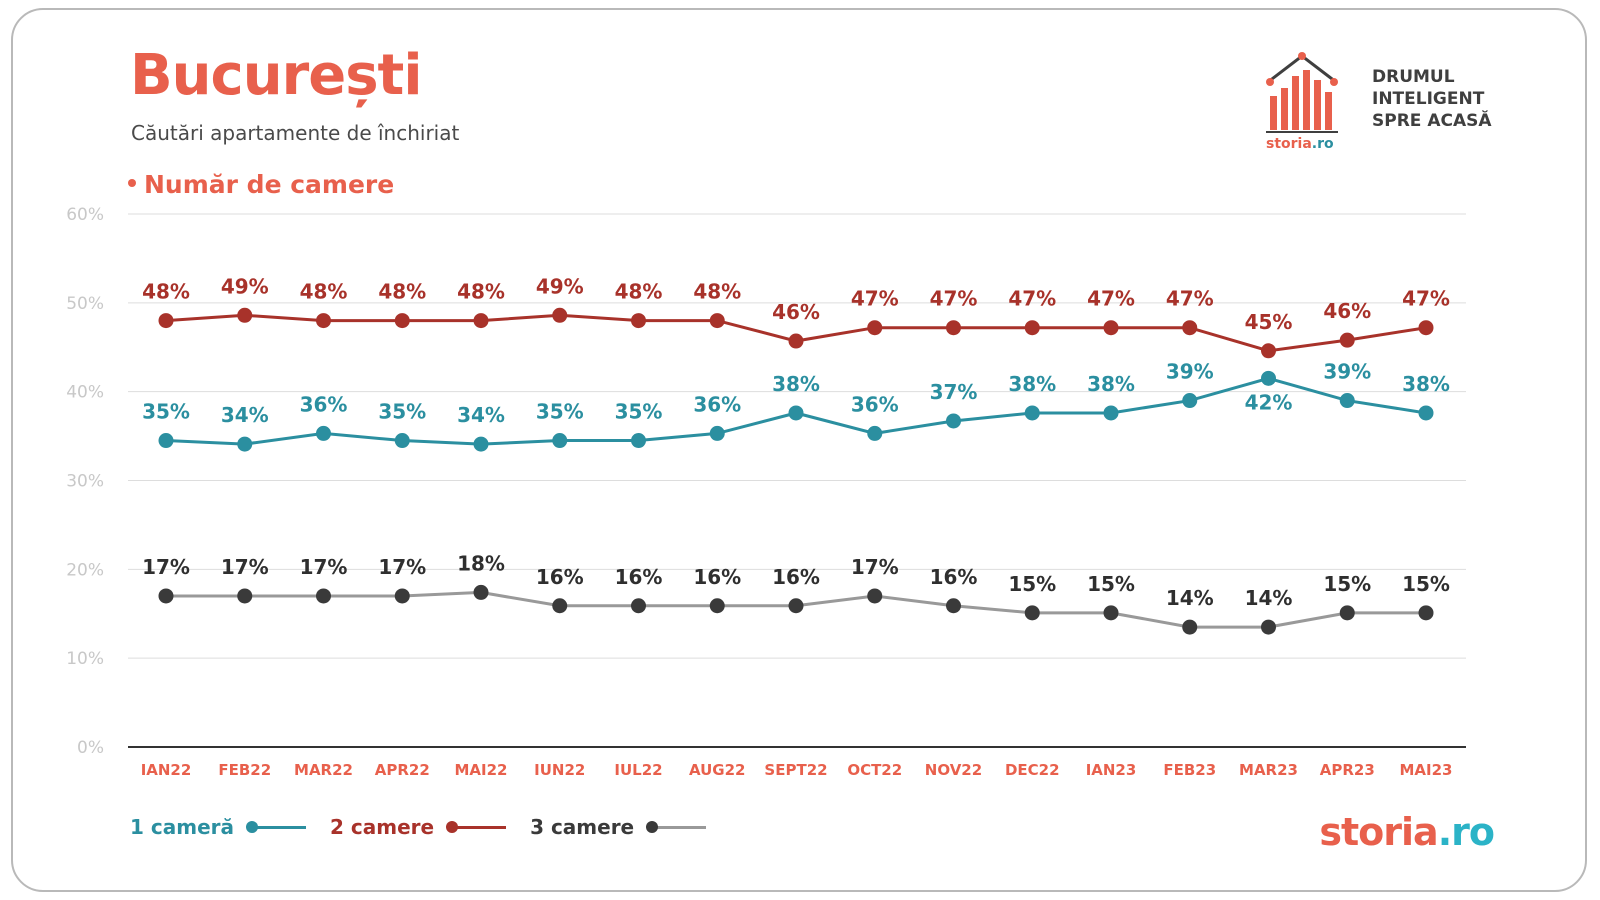 The image size is (1600, 900). What do you see at coordinates (276, 75) in the screenshot?
I see `page-title: București` at bounding box center [276, 75].